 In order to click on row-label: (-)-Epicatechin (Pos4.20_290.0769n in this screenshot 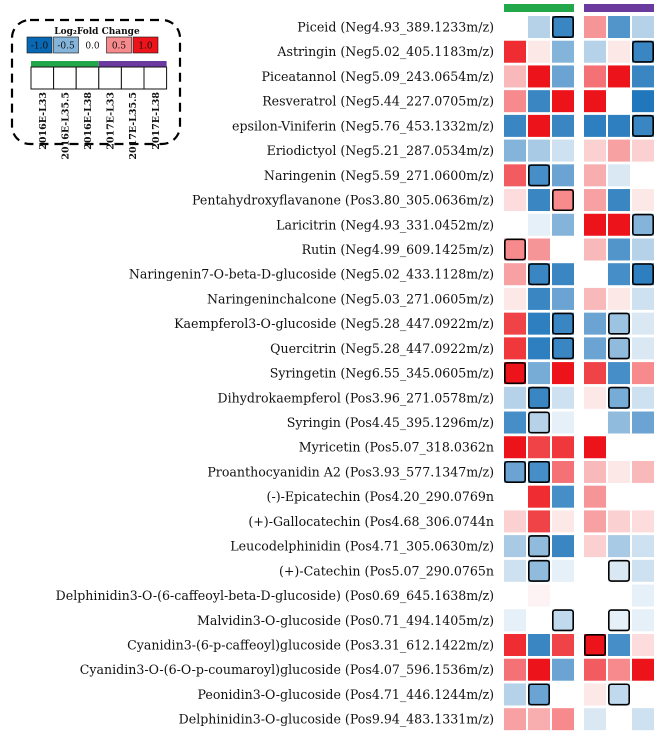, I will do `click(380, 496)`.